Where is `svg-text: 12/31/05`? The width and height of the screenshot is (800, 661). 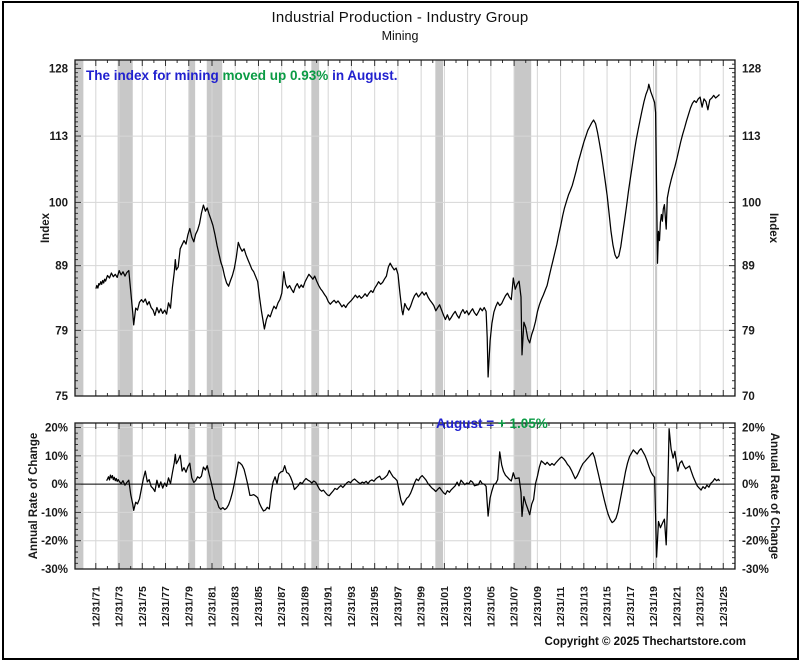 svg-text: 12/31/05 is located at coordinates (491, 606).